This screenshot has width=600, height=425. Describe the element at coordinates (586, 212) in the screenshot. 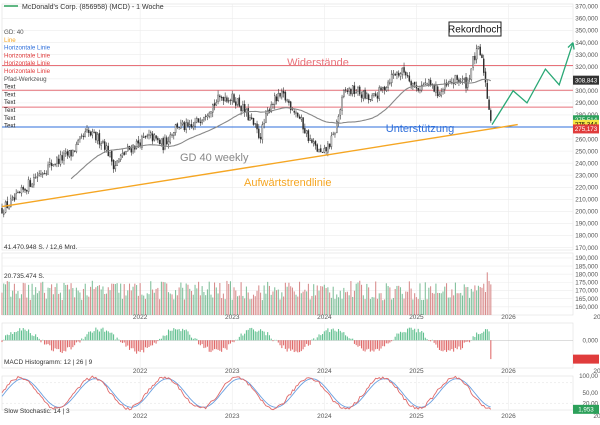

I see `y-tick-label: 200,000` at that location.